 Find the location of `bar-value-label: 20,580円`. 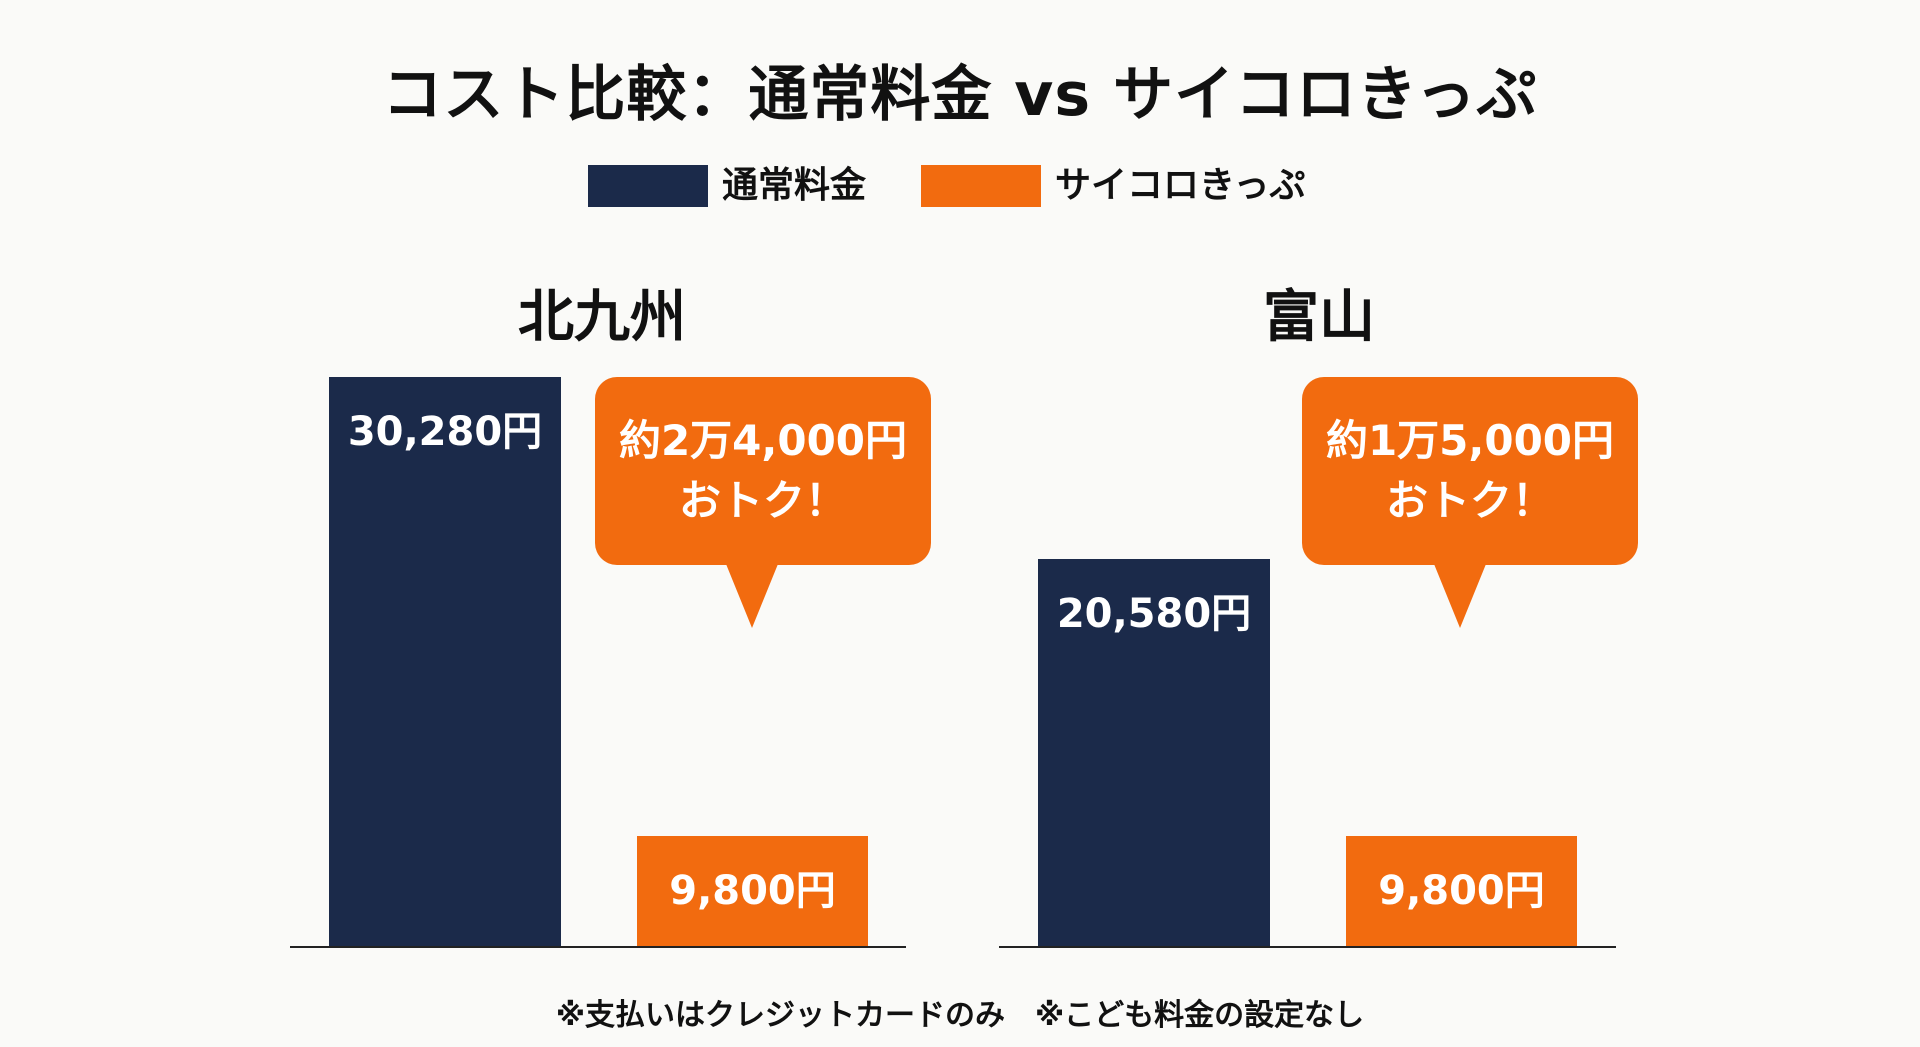

bar-value-label: 20,580円 is located at coordinates (1154, 614).